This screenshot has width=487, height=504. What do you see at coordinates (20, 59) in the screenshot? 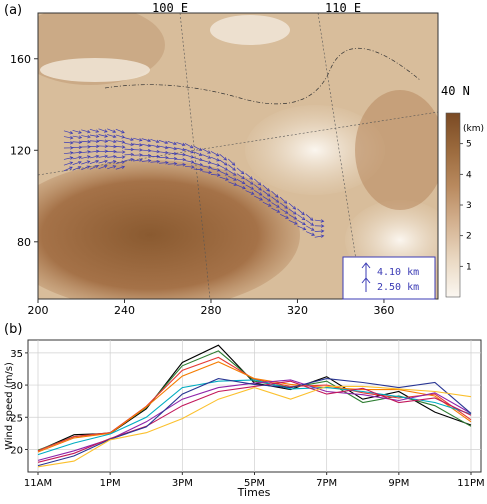
I see `map-y-tick-label: 160` at bounding box center [20, 59].